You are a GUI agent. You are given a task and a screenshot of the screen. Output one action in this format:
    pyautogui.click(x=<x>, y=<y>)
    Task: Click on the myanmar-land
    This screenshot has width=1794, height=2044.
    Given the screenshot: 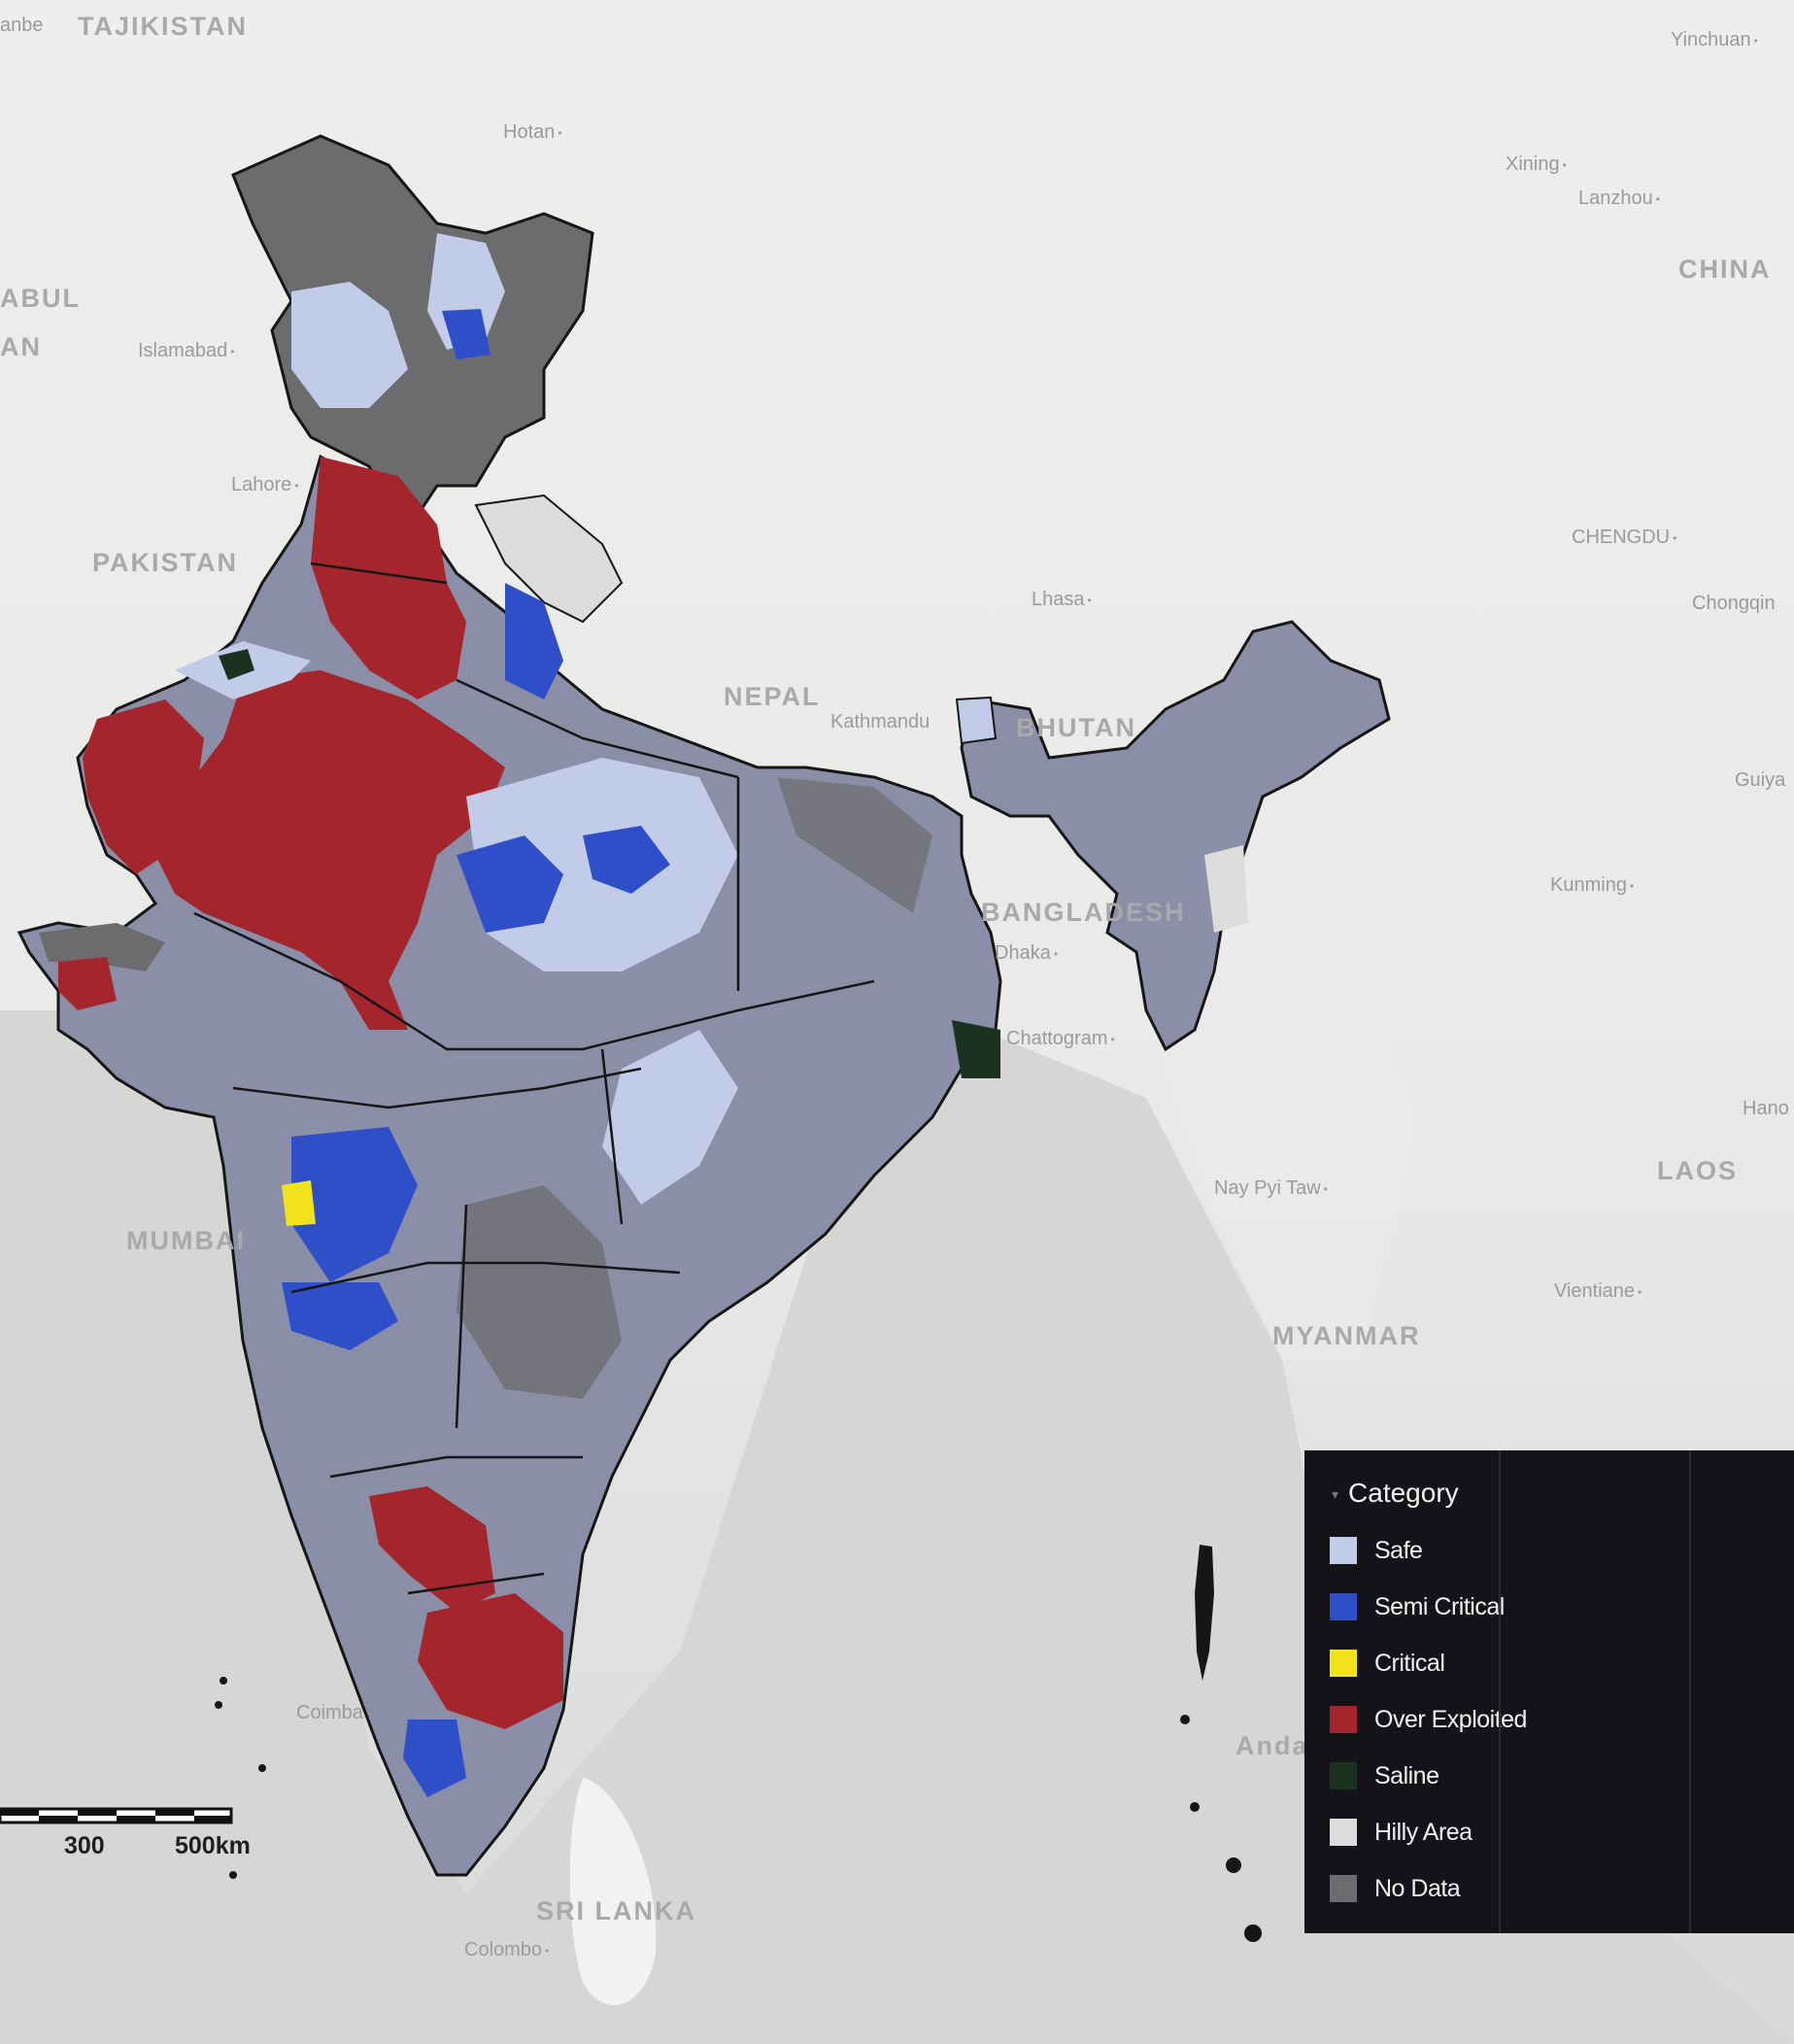 What is the action you would take?
    pyautogui.click(x=1282, y=1108)
    